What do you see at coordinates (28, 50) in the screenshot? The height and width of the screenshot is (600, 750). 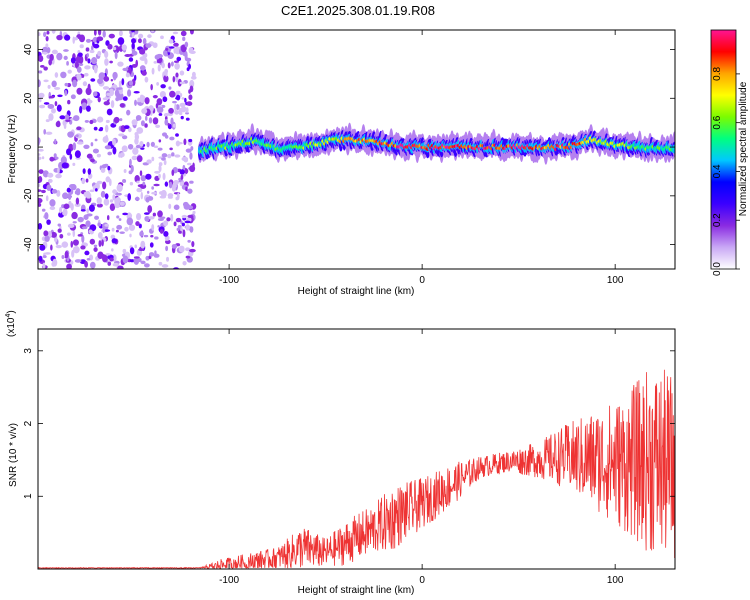 I see `y-tick-label: 40` at bounding box center [28, 50].